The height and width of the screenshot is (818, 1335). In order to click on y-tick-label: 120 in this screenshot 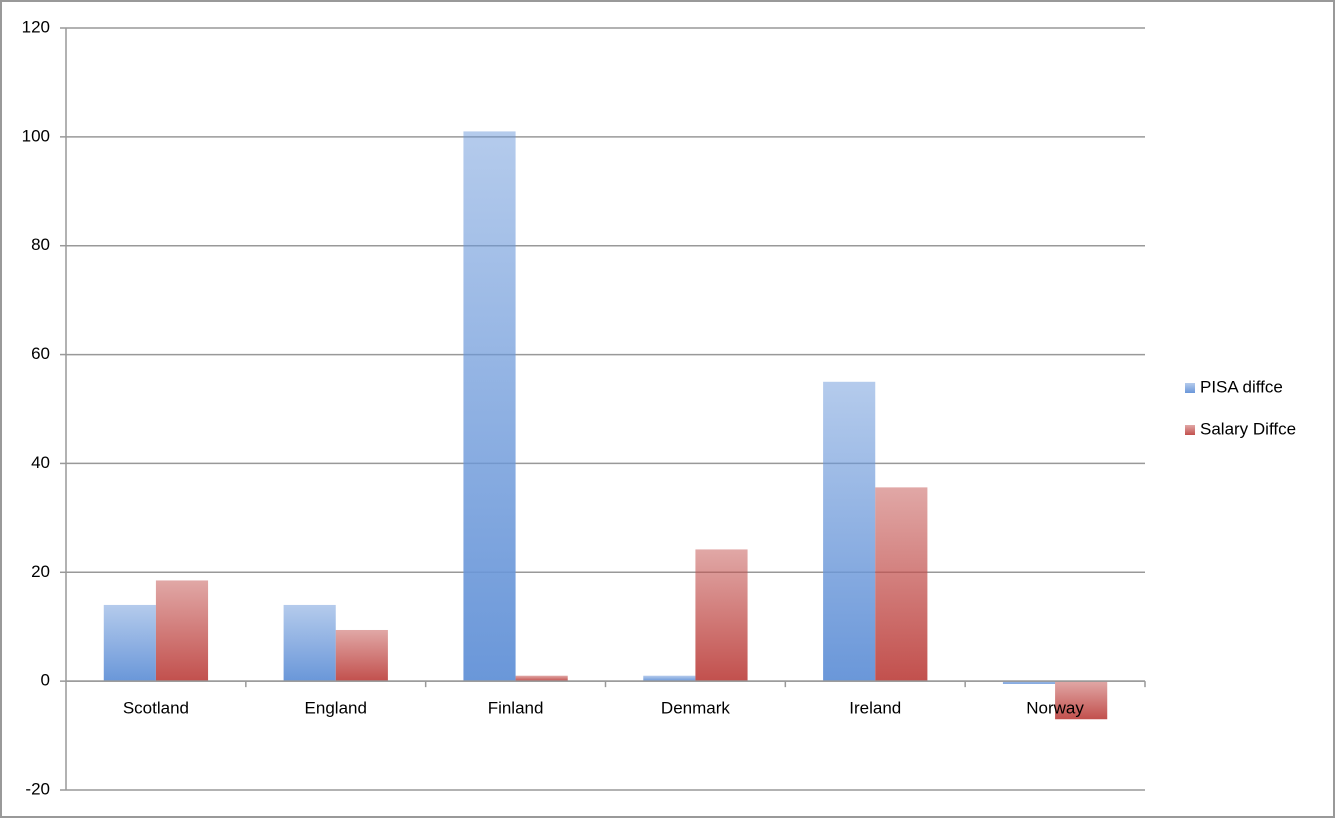, I will do `click(36, 26)`.